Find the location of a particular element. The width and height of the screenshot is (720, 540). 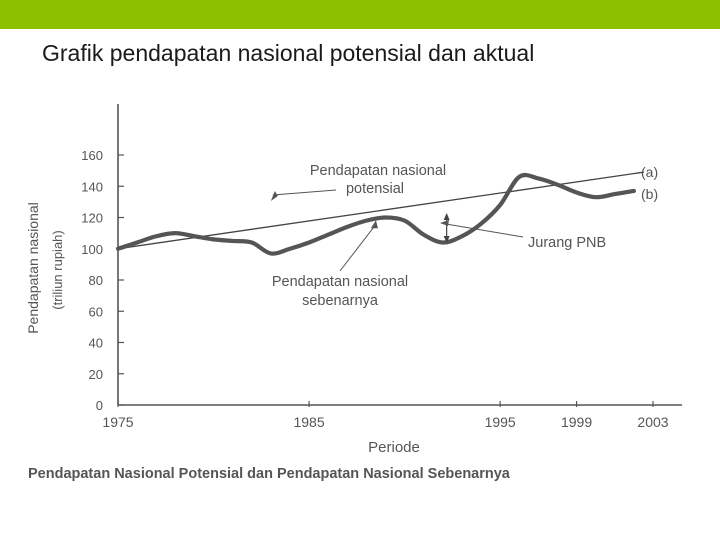

y-tick-label: 60 is located at coordinates (96, 311).